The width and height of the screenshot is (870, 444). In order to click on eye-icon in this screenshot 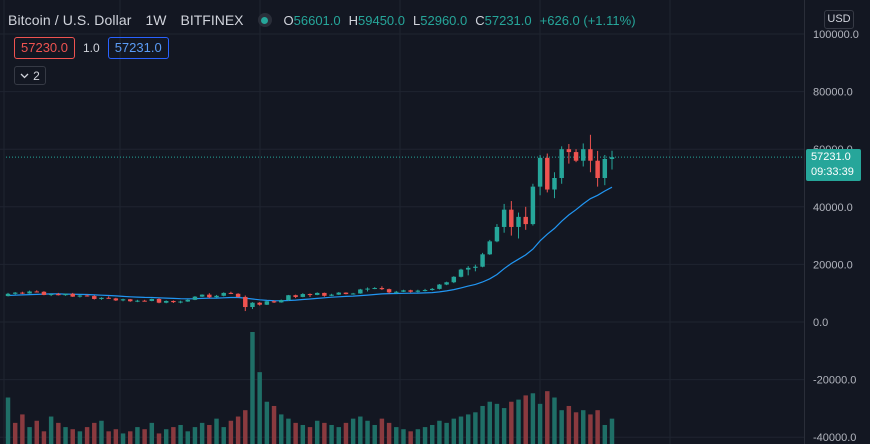, I will do `click(264, 20)`.